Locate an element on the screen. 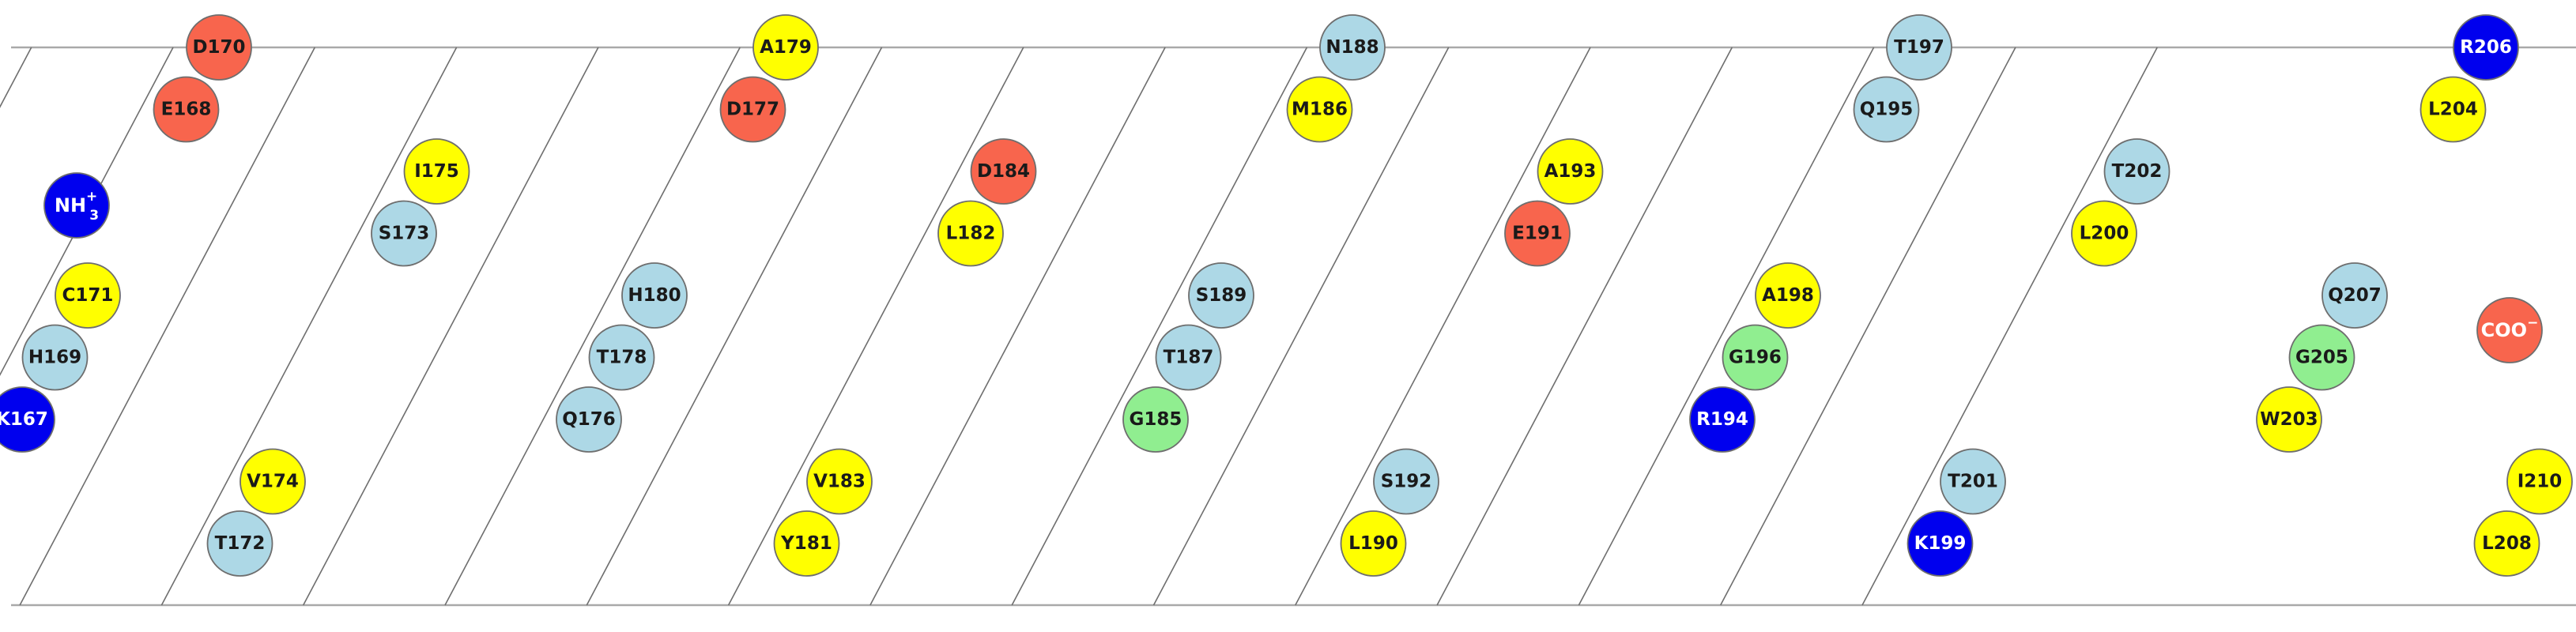  residue-label: A179 is located at coordinates (786, 48).